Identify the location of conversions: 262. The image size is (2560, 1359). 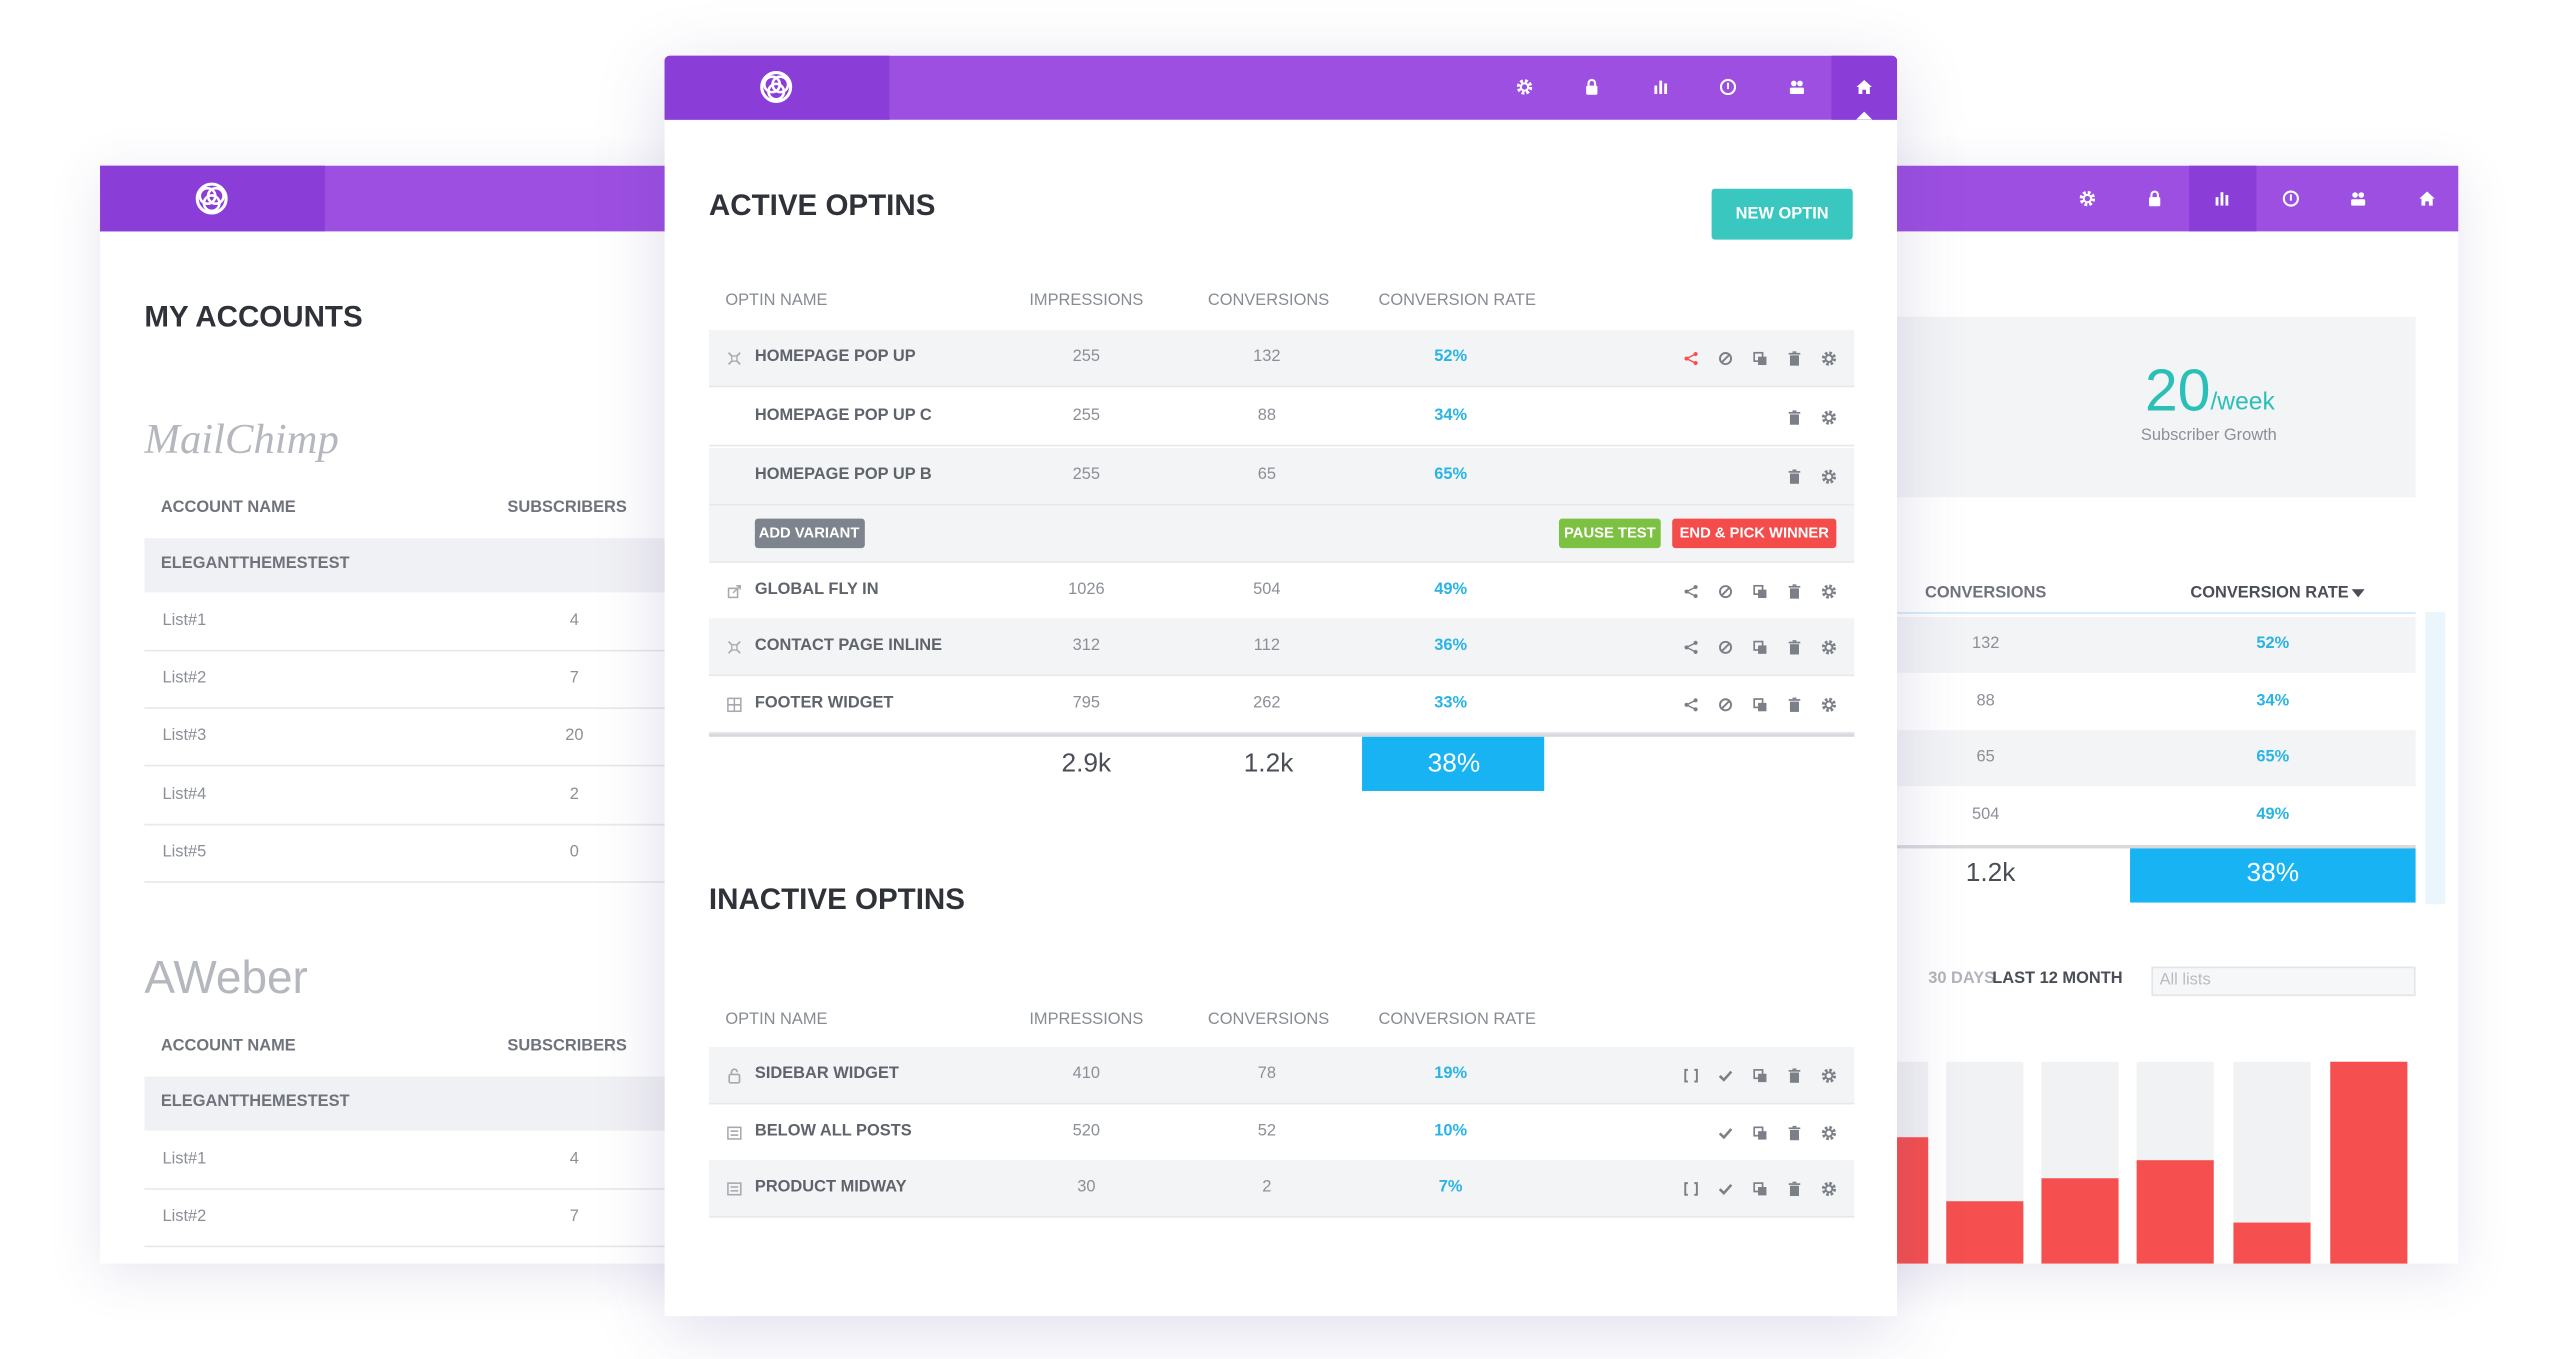
(1267, 703).